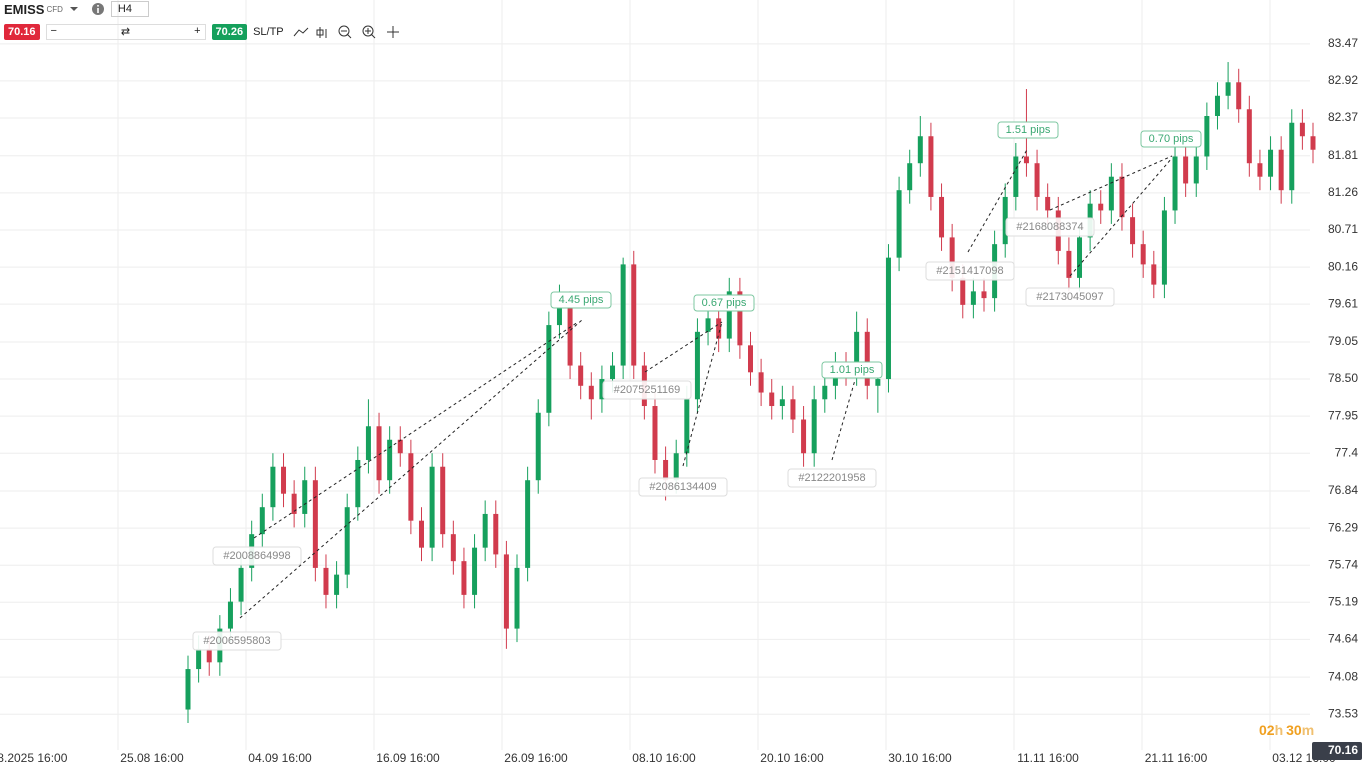 The image size is (1366, 773). I want to click on trade-label: #2168088374, so click(1049, 227).